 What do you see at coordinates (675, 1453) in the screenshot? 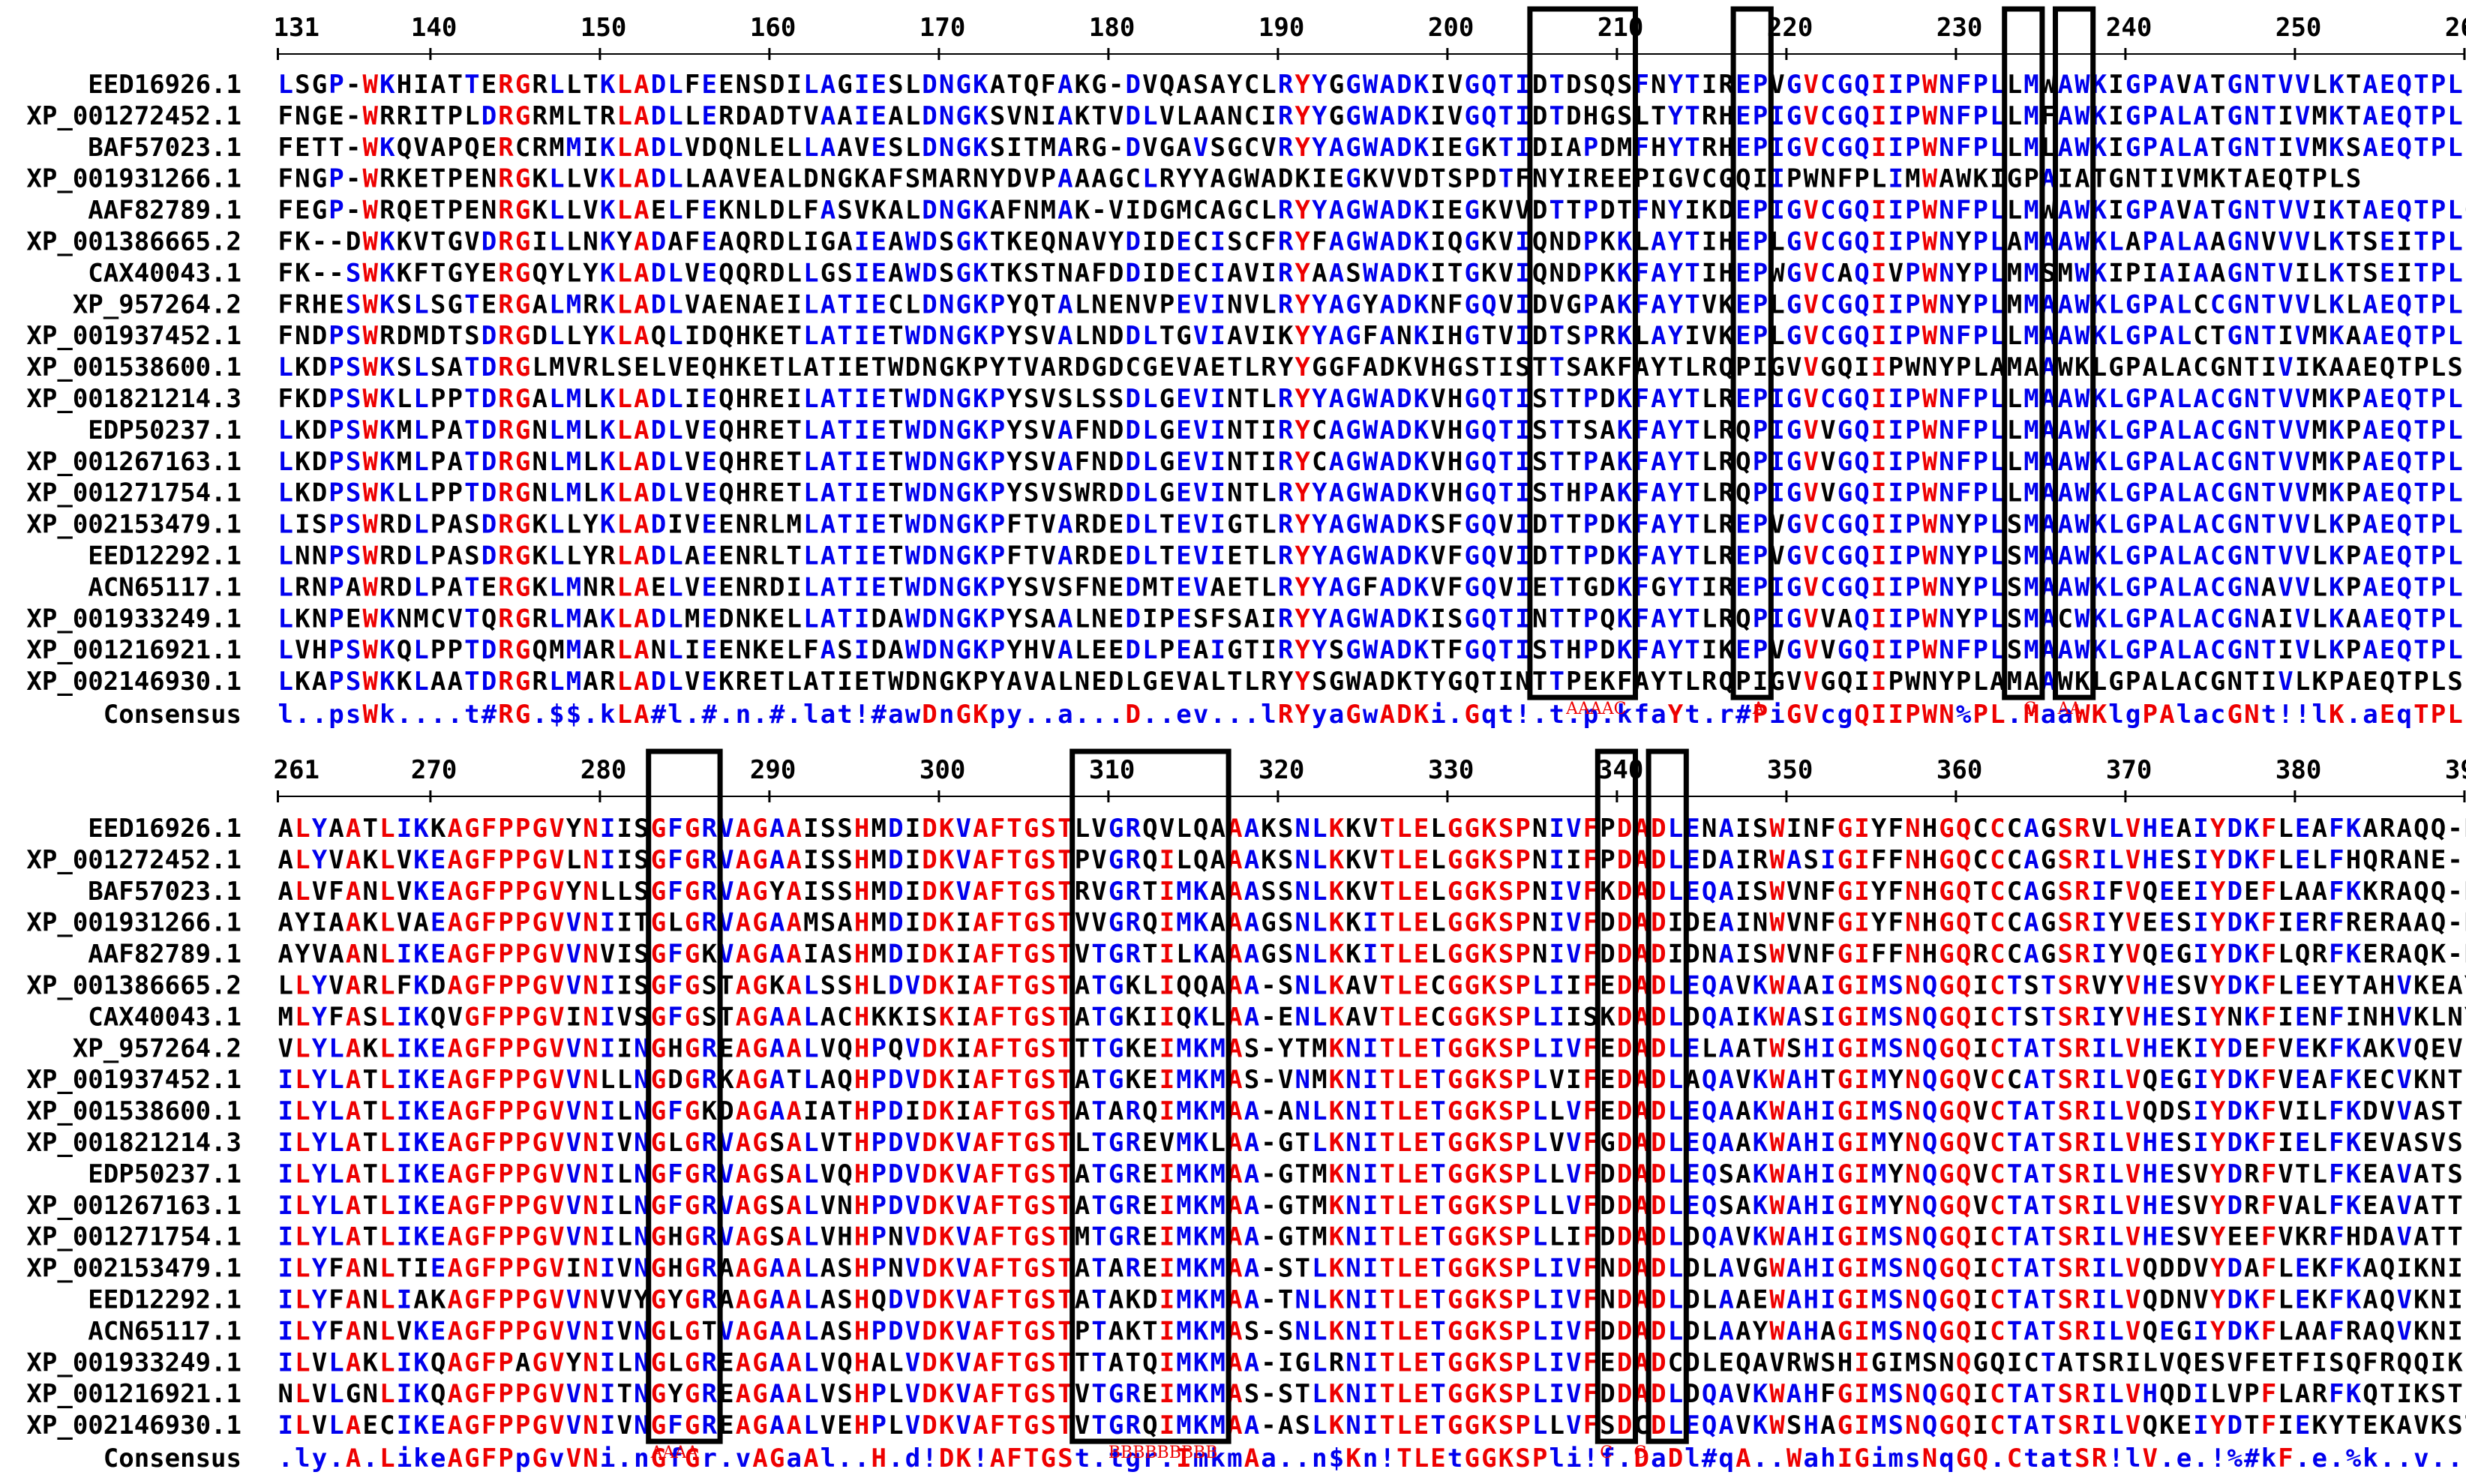
I see `motif-annotation: AAAA` at bounding box center [675, 1453].